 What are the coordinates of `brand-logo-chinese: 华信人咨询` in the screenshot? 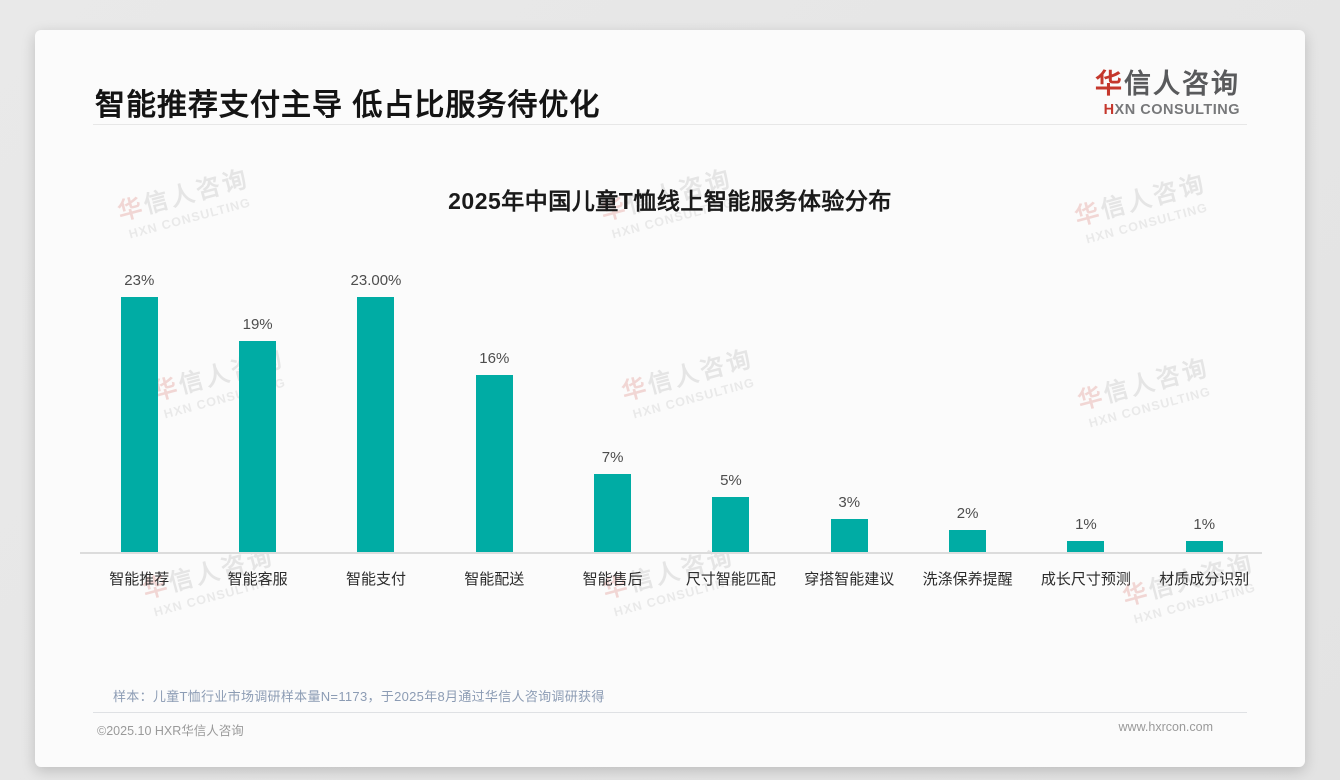 It's located at (1167, 81).